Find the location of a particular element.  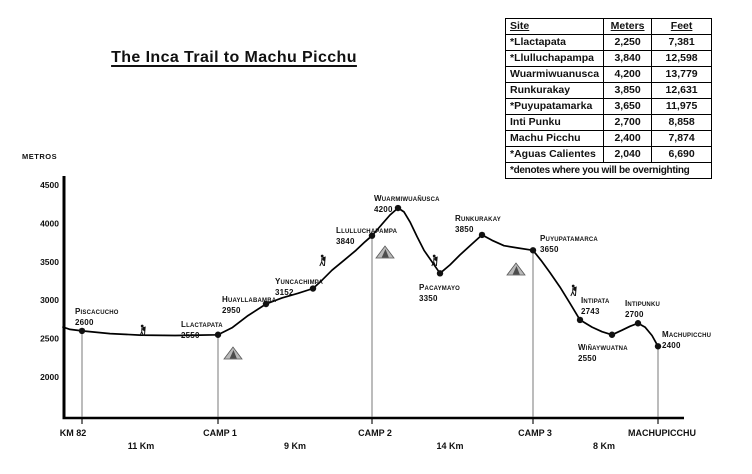

site-cell: *Llulluchapampa is located at coordinates (554, 58).